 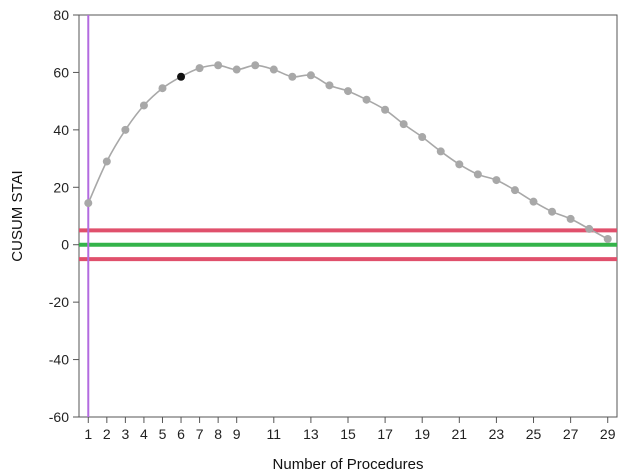 What do you see at coordinates (144, 434) in the screenshot?
I see `x-tick-label: 4` at bounding box center [144, 434].